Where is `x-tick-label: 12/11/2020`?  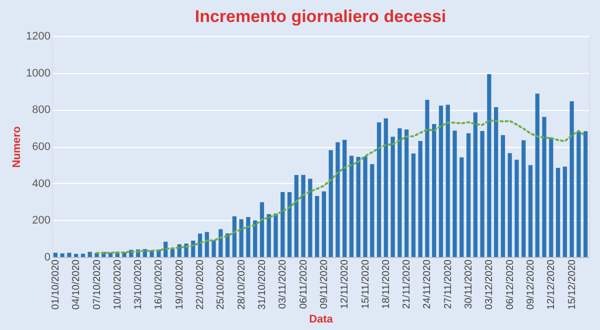 x-tick-label: 12/11/2020 is located at coordinates (345, 284).